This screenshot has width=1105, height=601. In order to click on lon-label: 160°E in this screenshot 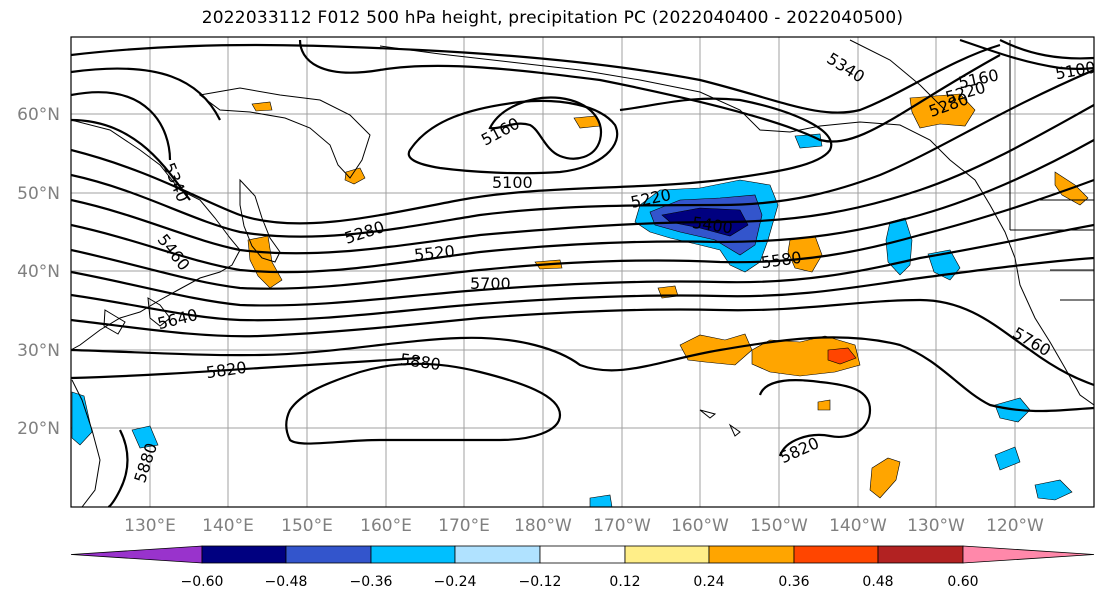, I will do `click(386, 526)`.